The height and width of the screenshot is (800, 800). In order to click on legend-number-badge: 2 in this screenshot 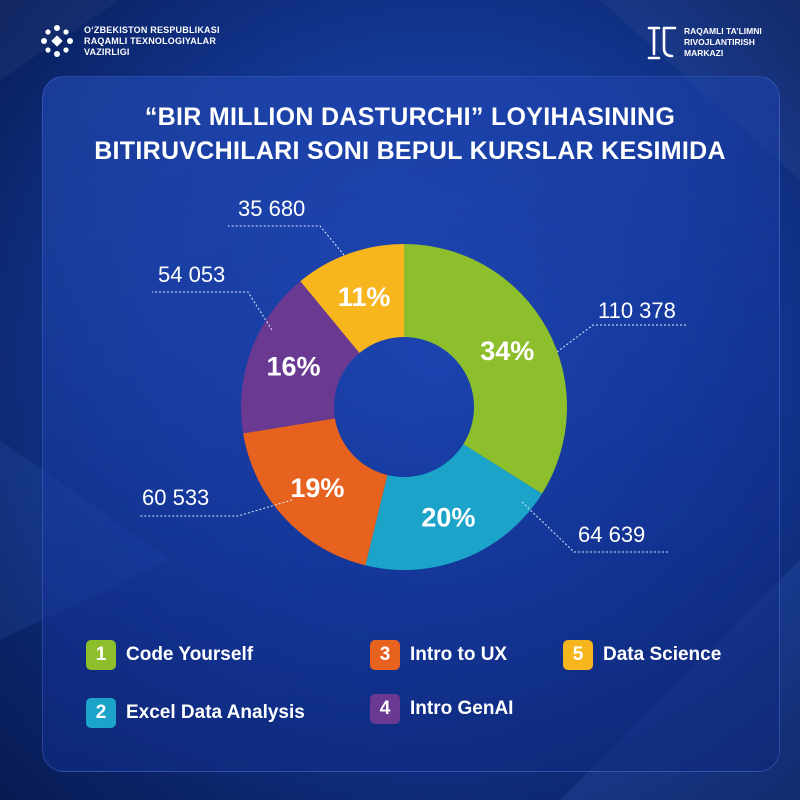, I will do `click(101, 713)`.